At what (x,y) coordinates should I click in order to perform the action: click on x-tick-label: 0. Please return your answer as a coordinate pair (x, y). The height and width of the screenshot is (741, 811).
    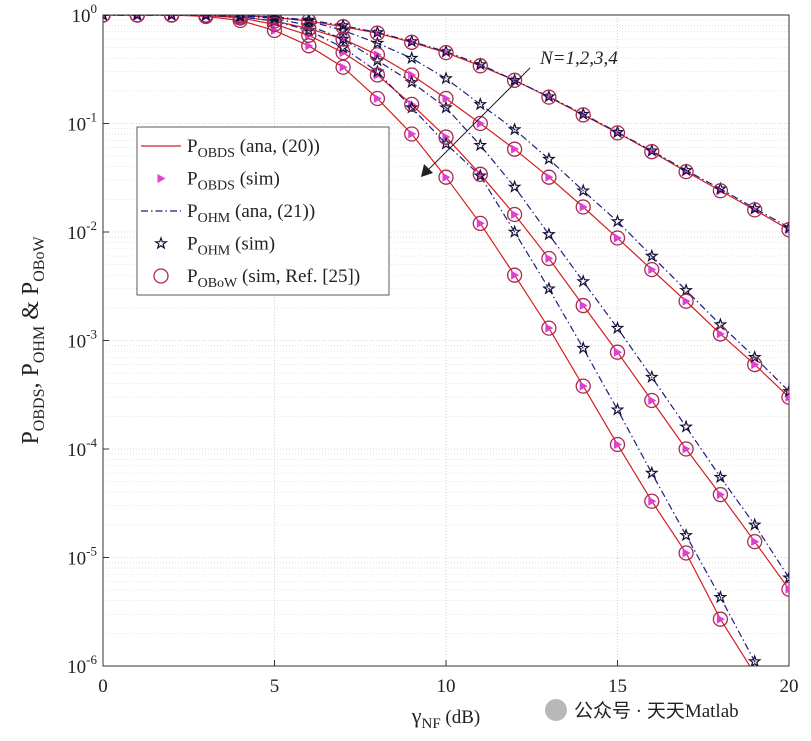
    Looking at the image, I should click on (103, 686).